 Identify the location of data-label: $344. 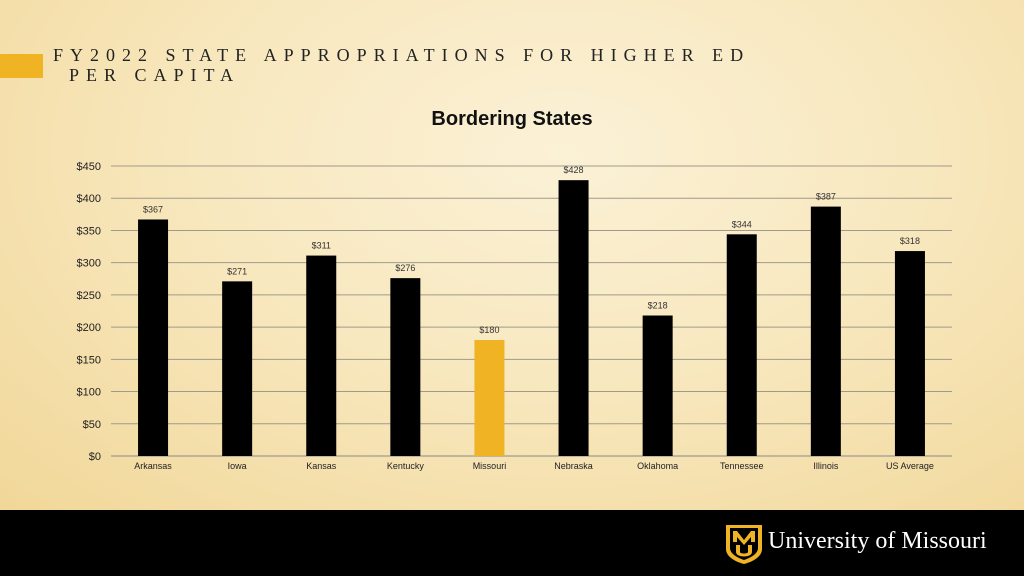
(742, 224).